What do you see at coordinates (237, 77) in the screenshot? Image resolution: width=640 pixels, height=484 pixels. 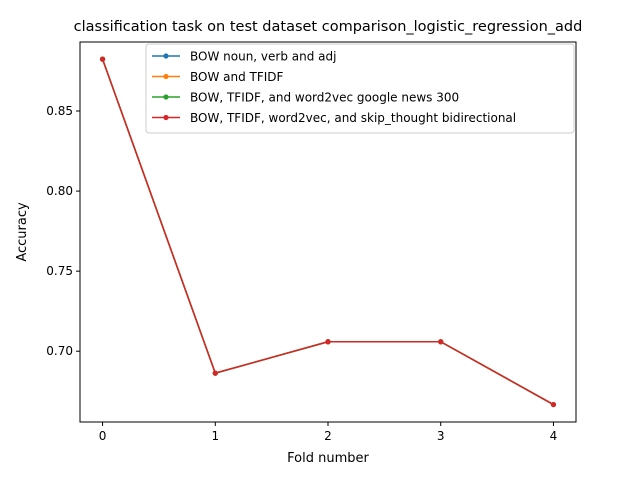 I see `legend-label: BOW and TFIDF` at bounding box center [237, 77].